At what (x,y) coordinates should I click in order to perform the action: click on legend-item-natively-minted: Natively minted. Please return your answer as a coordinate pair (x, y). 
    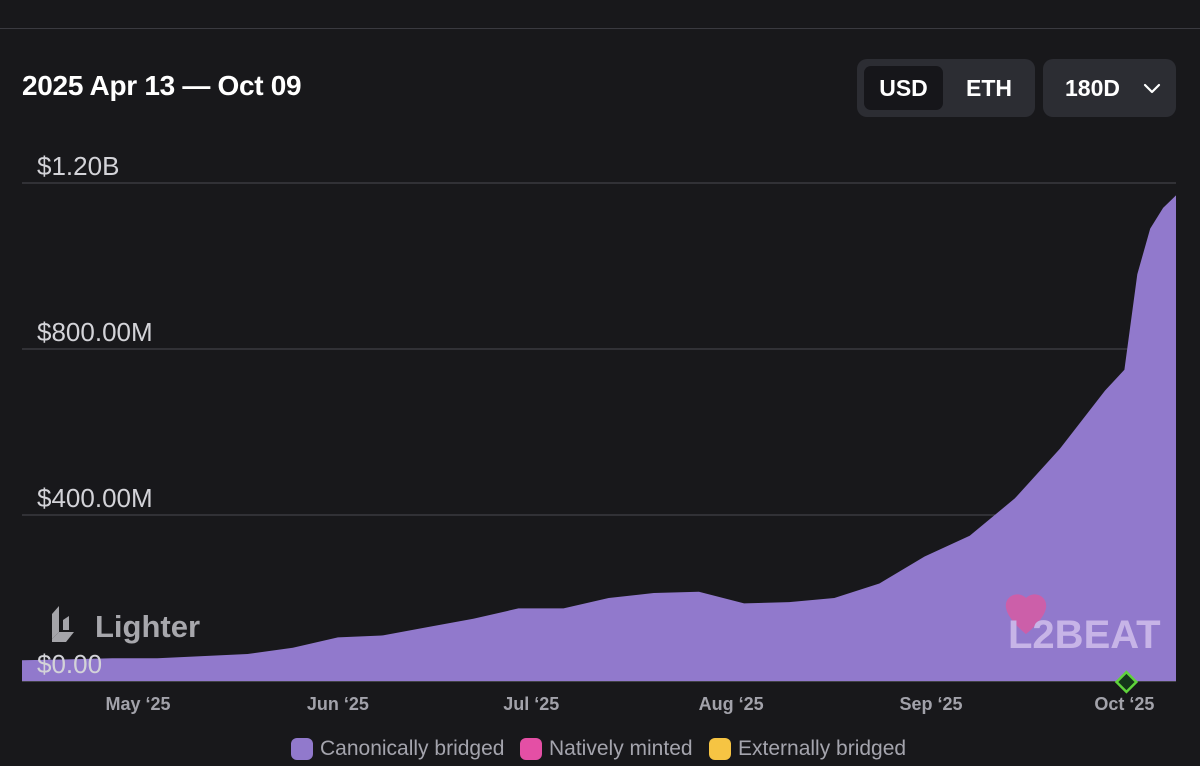
    Looking at the image, I should click on (606, 749).